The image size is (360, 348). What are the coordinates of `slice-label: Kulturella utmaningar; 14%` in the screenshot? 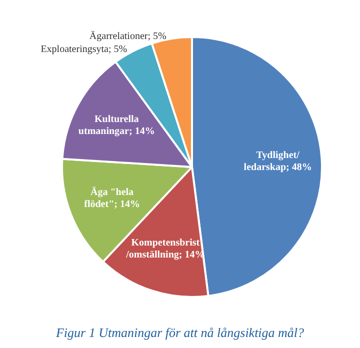 It's located at (116, 126).